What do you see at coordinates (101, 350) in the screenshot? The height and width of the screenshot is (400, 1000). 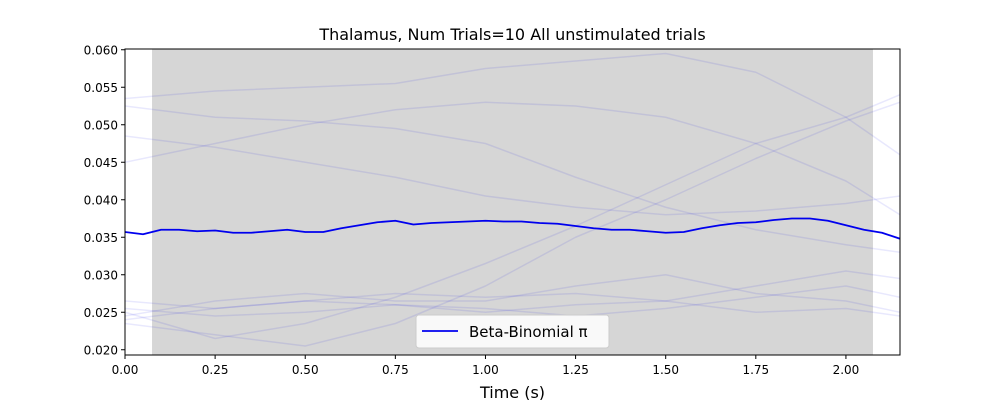 I see `y-tick-label: 0.020` at bounding box center [101, 350].